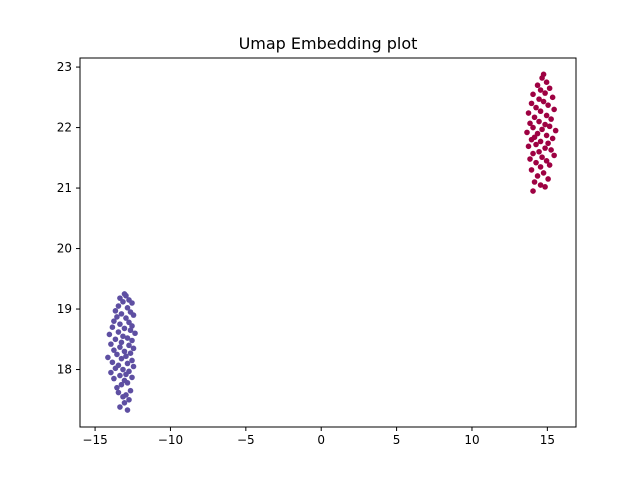 The width and height of the screenshot is (640, 480). I want to click on x-tick-label: −5, so click(246, 440).